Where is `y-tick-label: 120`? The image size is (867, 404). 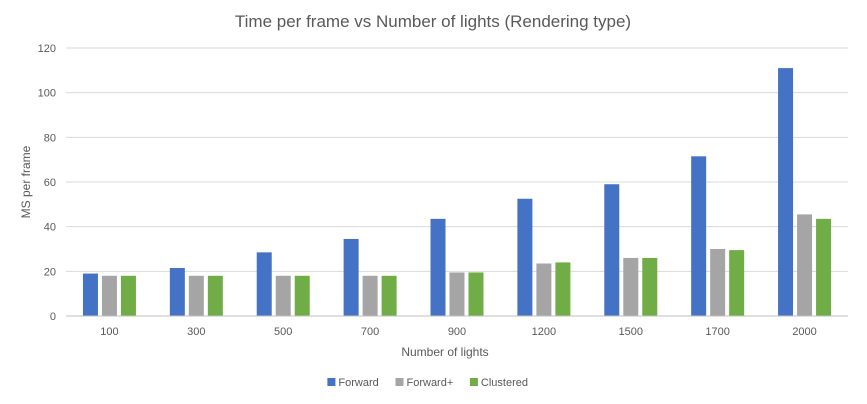 y-tick-label: 120 is located at coordinates (47, 49).